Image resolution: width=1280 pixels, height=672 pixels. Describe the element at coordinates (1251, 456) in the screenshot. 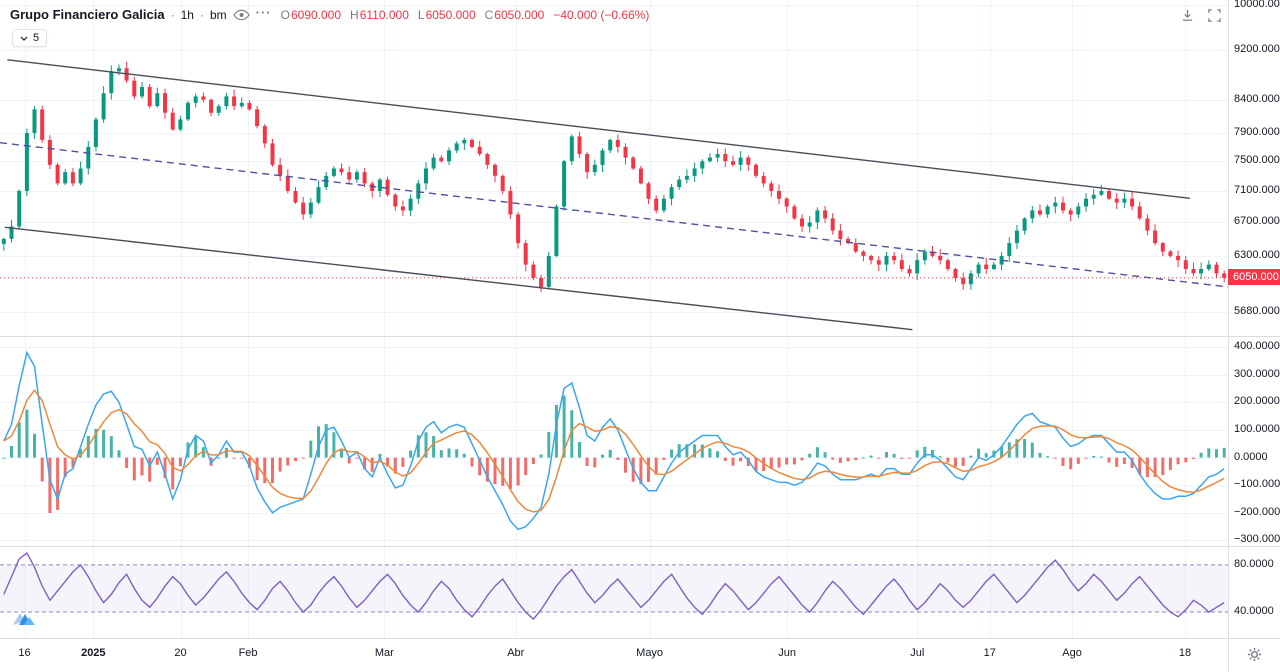

I see `price-axis-label: 0.0000` at that location.